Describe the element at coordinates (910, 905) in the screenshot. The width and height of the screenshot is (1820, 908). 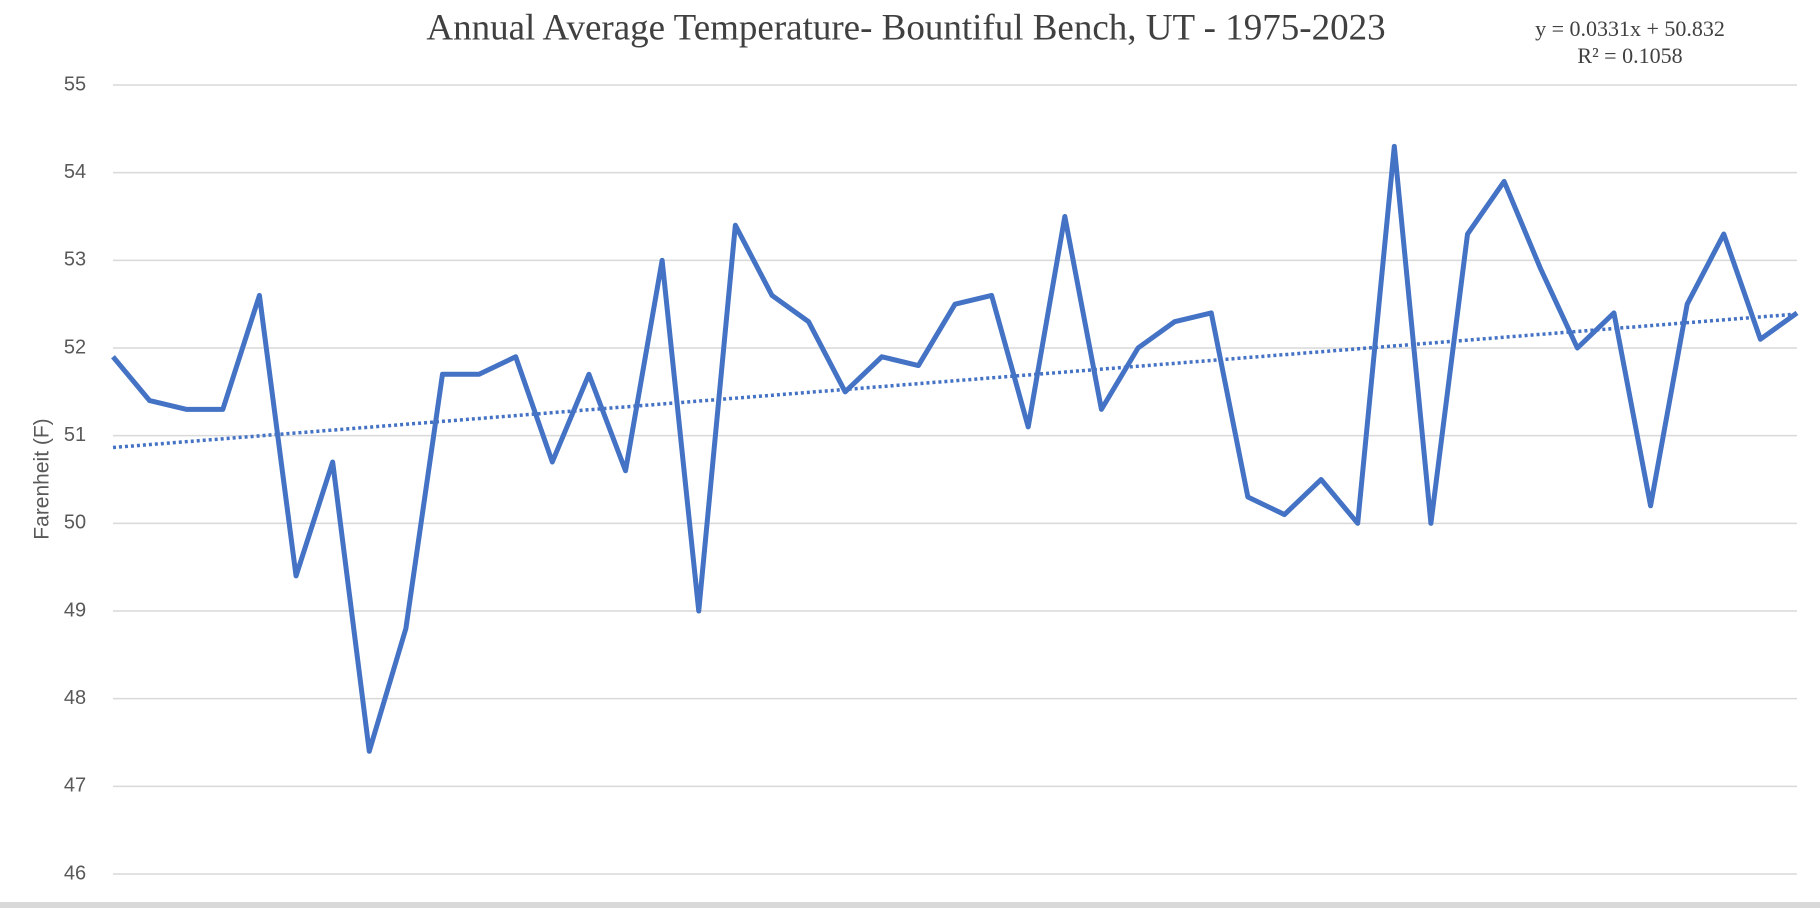
I see `bottom-border` at that location.